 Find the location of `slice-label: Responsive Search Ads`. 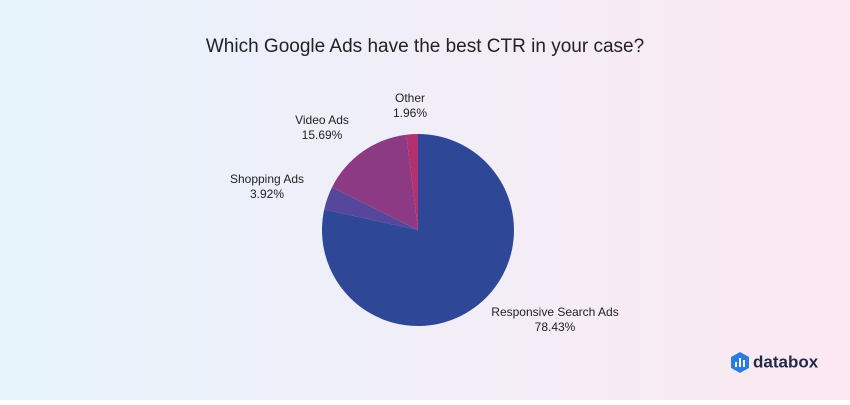

slice-label: Responsive Search Ads is located at coordinates (554, 312).